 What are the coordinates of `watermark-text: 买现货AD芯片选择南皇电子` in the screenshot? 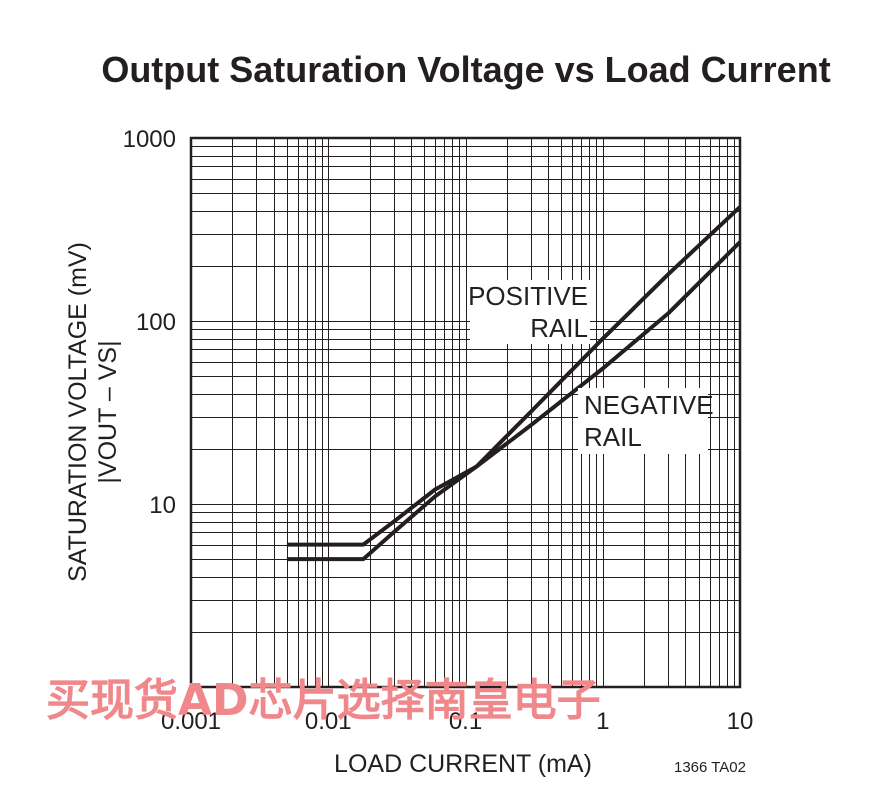 It's located at (323, 700).